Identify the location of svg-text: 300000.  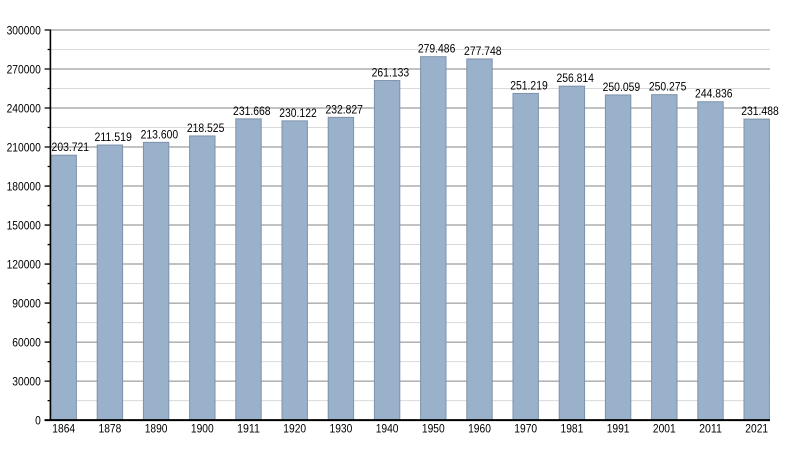
(24, 30).